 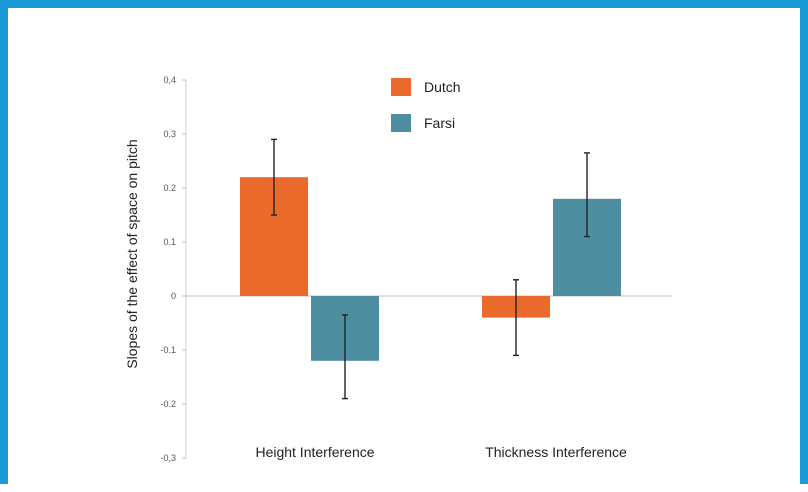 What do you see at coordinates (556, 452) in the screenshot?
I see `x-category-label: Thickness Interference` at bounding box center [556, 452].